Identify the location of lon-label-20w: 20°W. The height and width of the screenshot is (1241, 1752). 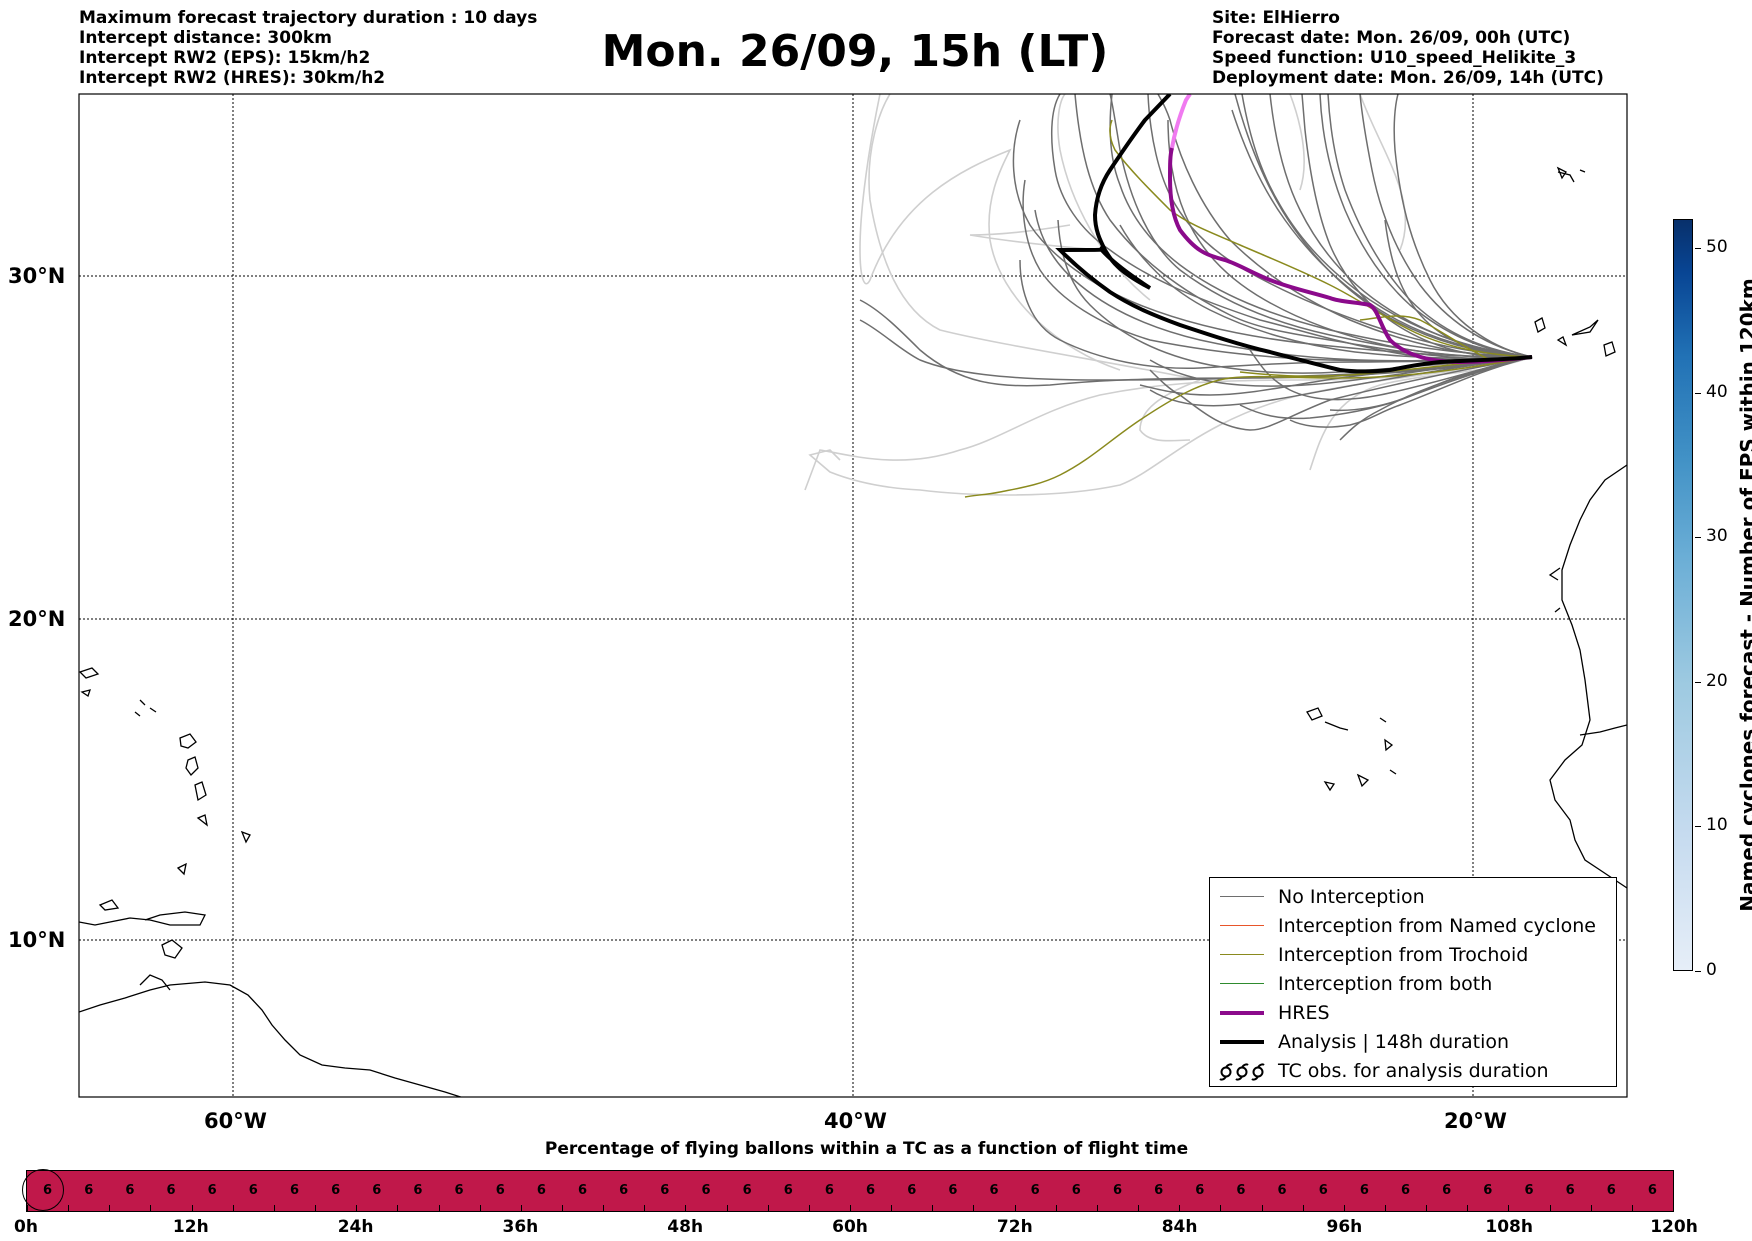
(1475, 1121).